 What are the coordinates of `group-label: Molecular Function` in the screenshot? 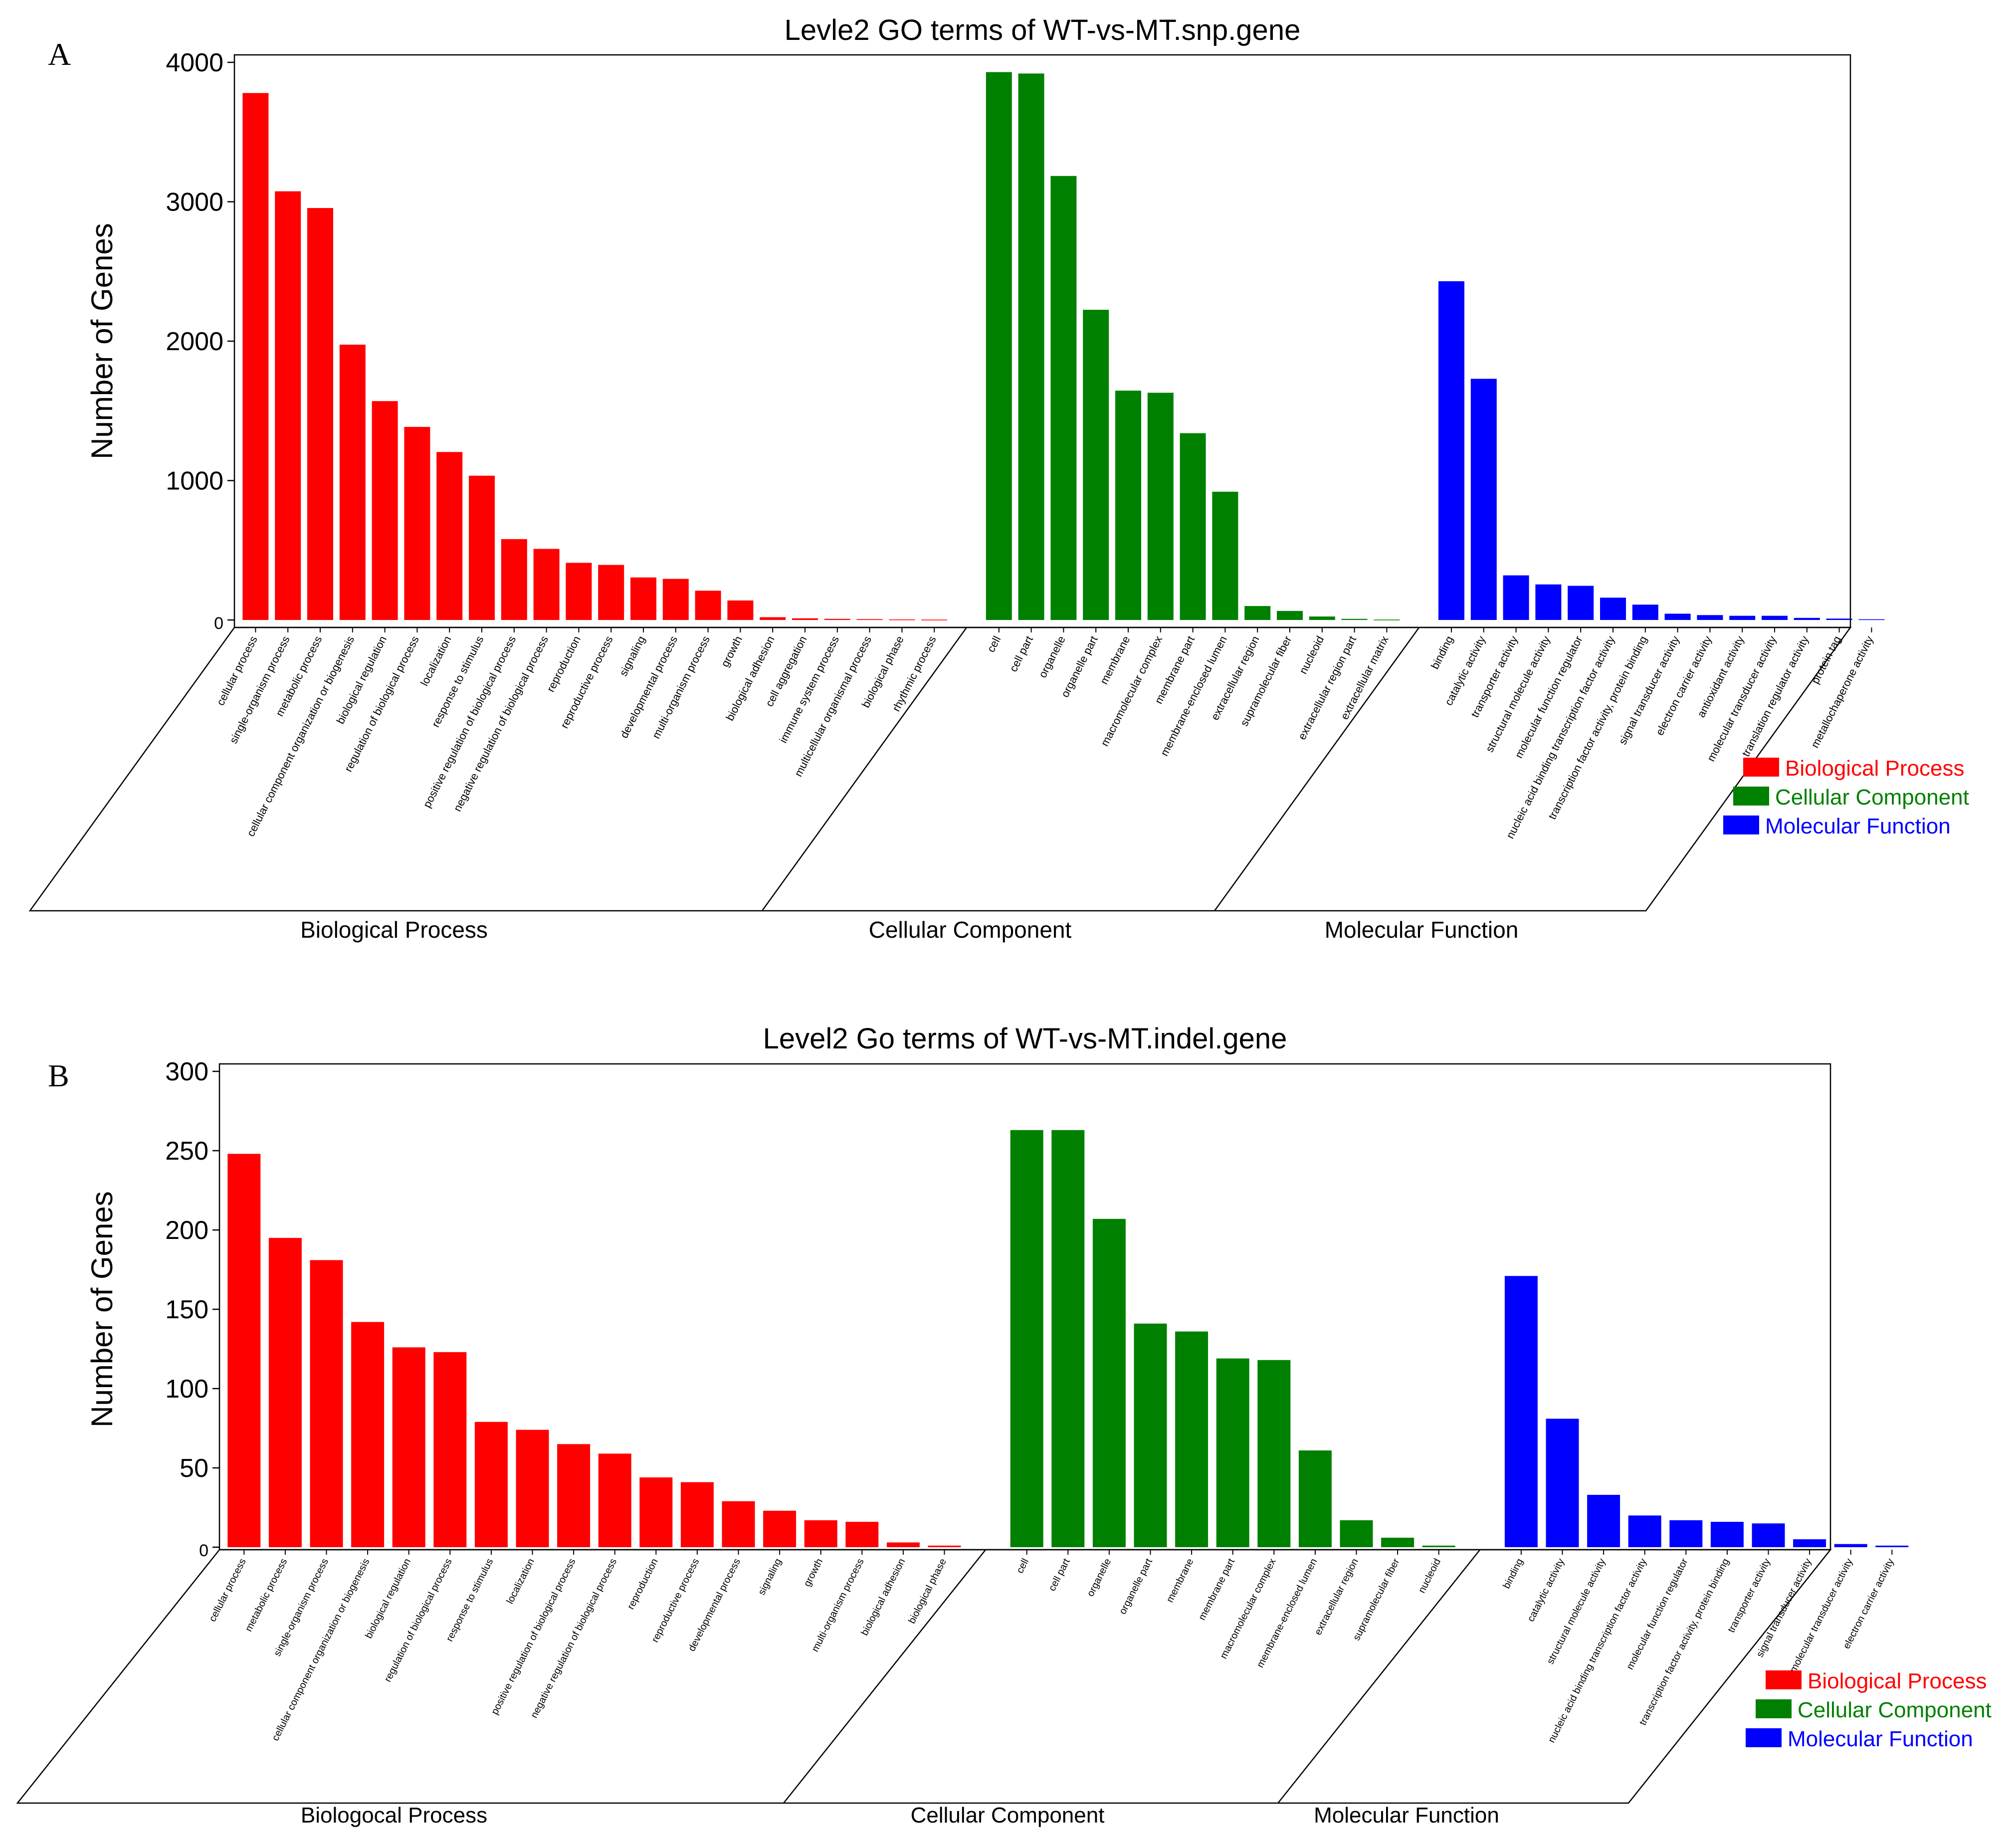 It's located at (1422, 930).